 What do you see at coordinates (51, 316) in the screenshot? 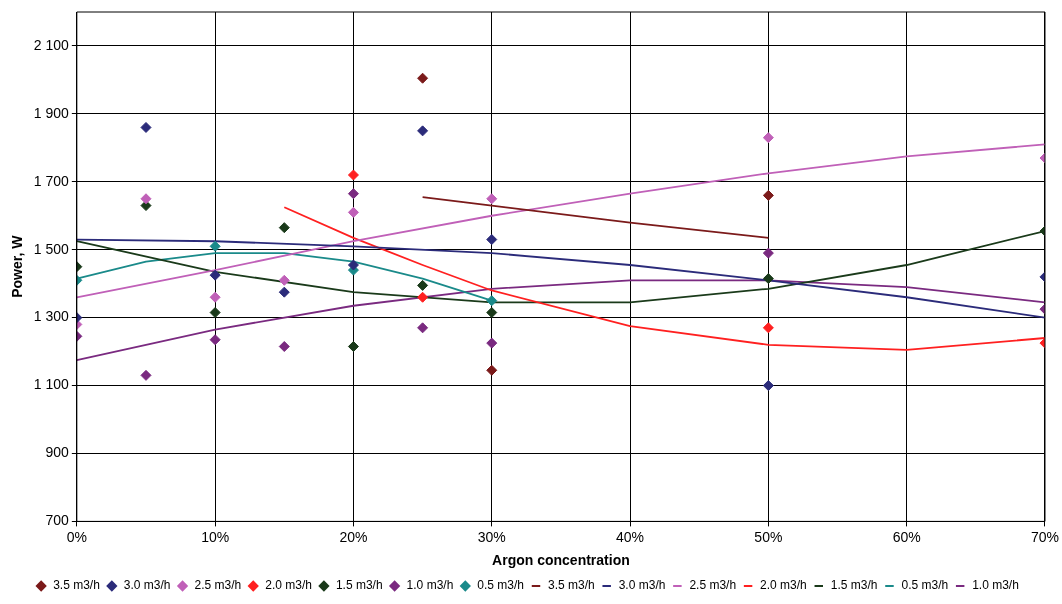
I see `y-tick-label: 1 300` at bounding box center [51, 316].